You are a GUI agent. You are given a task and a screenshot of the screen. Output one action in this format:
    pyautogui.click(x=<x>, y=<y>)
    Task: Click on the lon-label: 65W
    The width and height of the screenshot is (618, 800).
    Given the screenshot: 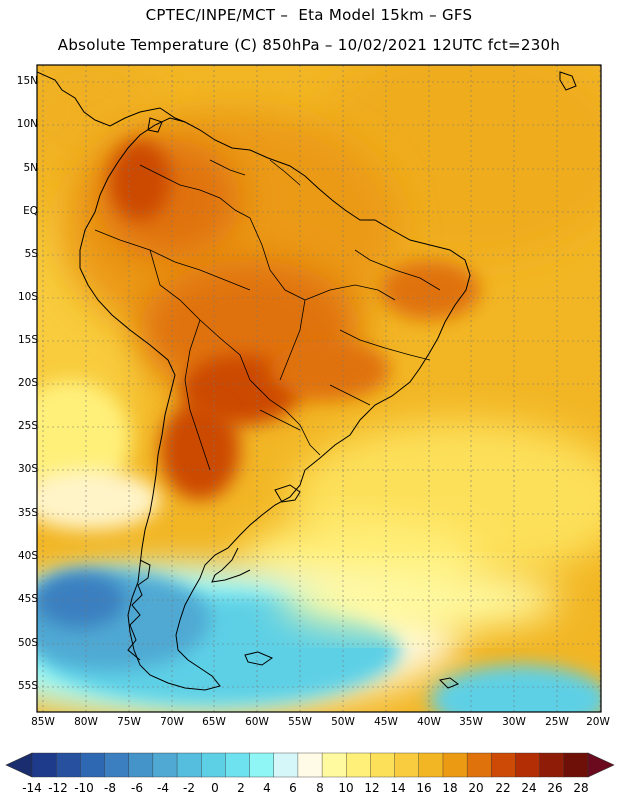 What is the action you would take?
    pyautogui.click(x=214, y=722)
    